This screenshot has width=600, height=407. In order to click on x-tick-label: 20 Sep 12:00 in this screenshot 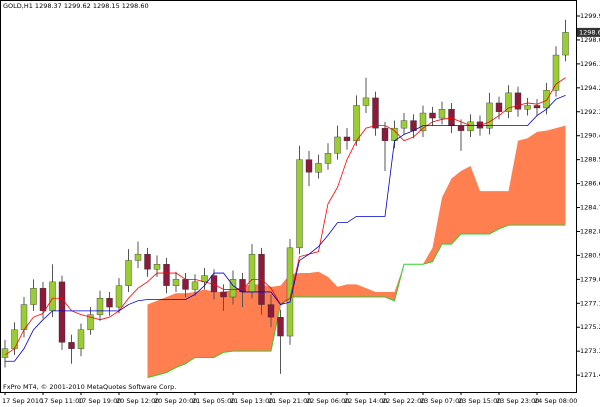, I will do `click(137, 401)`.